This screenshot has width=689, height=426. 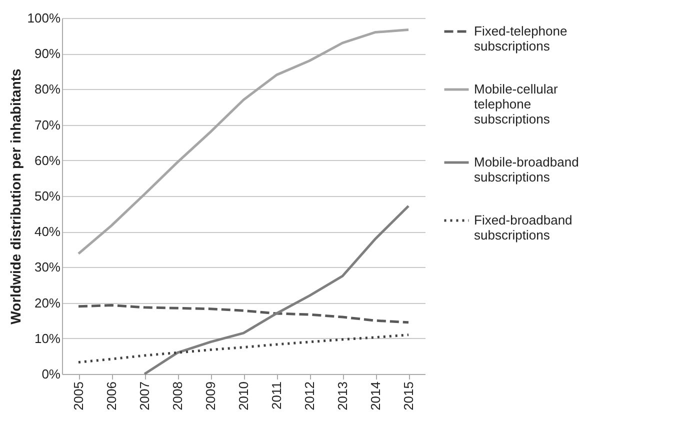 What do you see at coordinates (144, 396) in the screenshot?
I see `x-tick-label: 2007` at bounding box center [144, 396].